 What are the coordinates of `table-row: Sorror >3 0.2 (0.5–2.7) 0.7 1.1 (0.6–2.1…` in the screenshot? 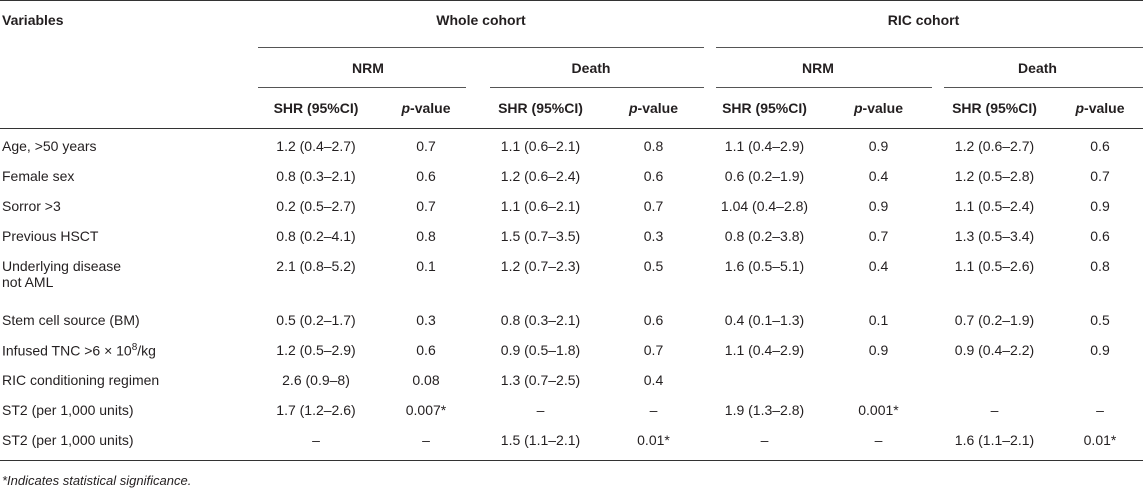 It's located at (571, 209).